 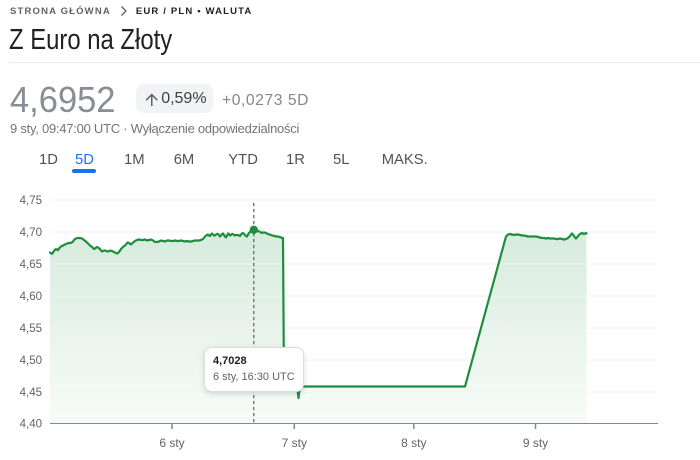 I want to click on svg-text: 4,45, so click(x=31, y=393).